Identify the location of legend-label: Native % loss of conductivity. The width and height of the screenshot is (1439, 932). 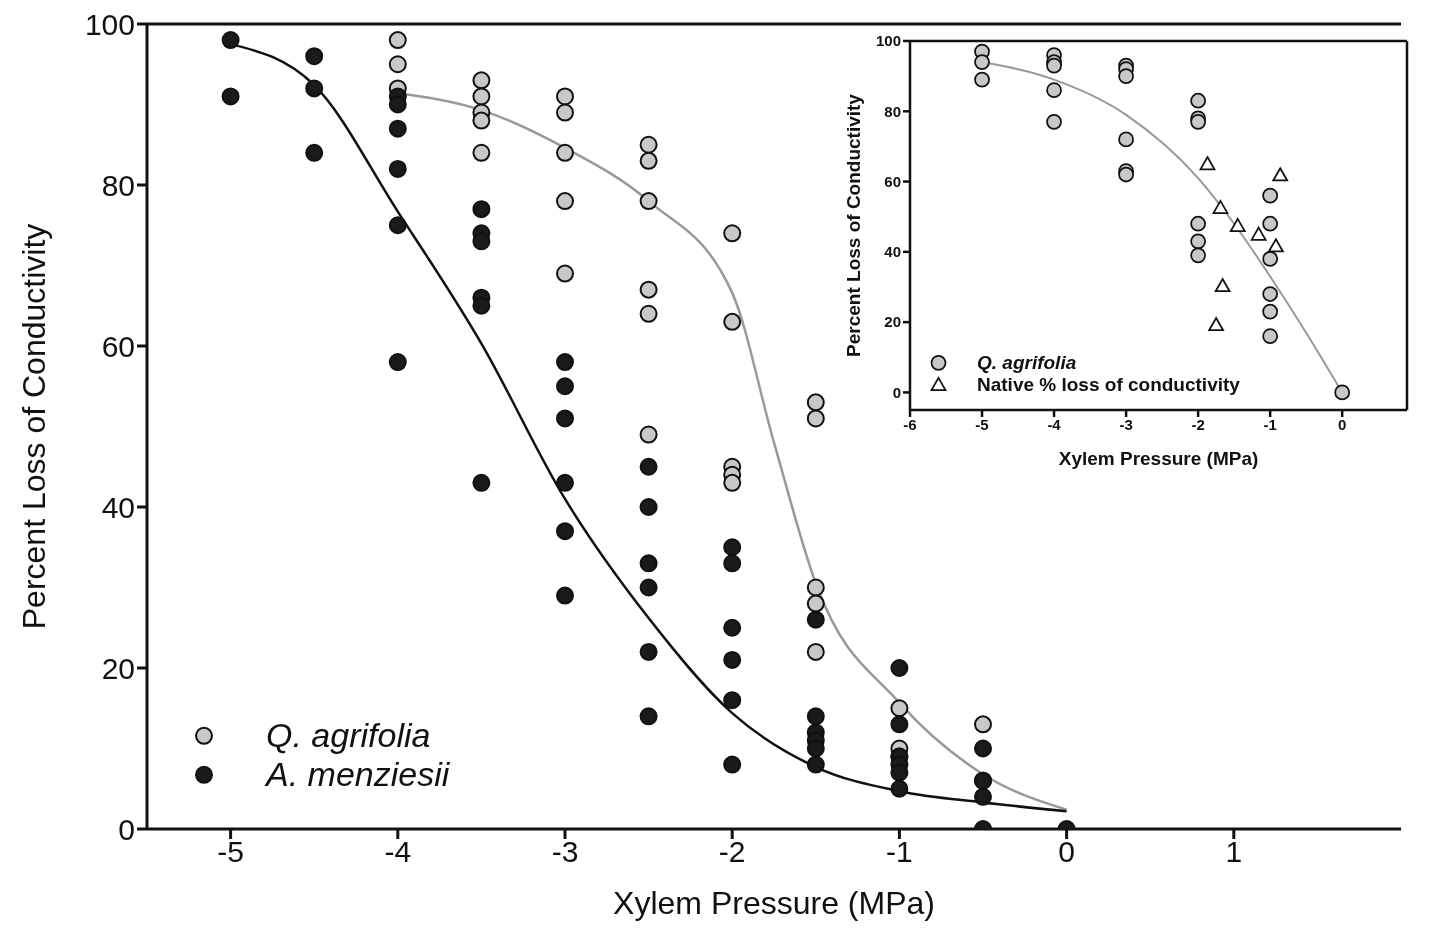
(1108, 385).